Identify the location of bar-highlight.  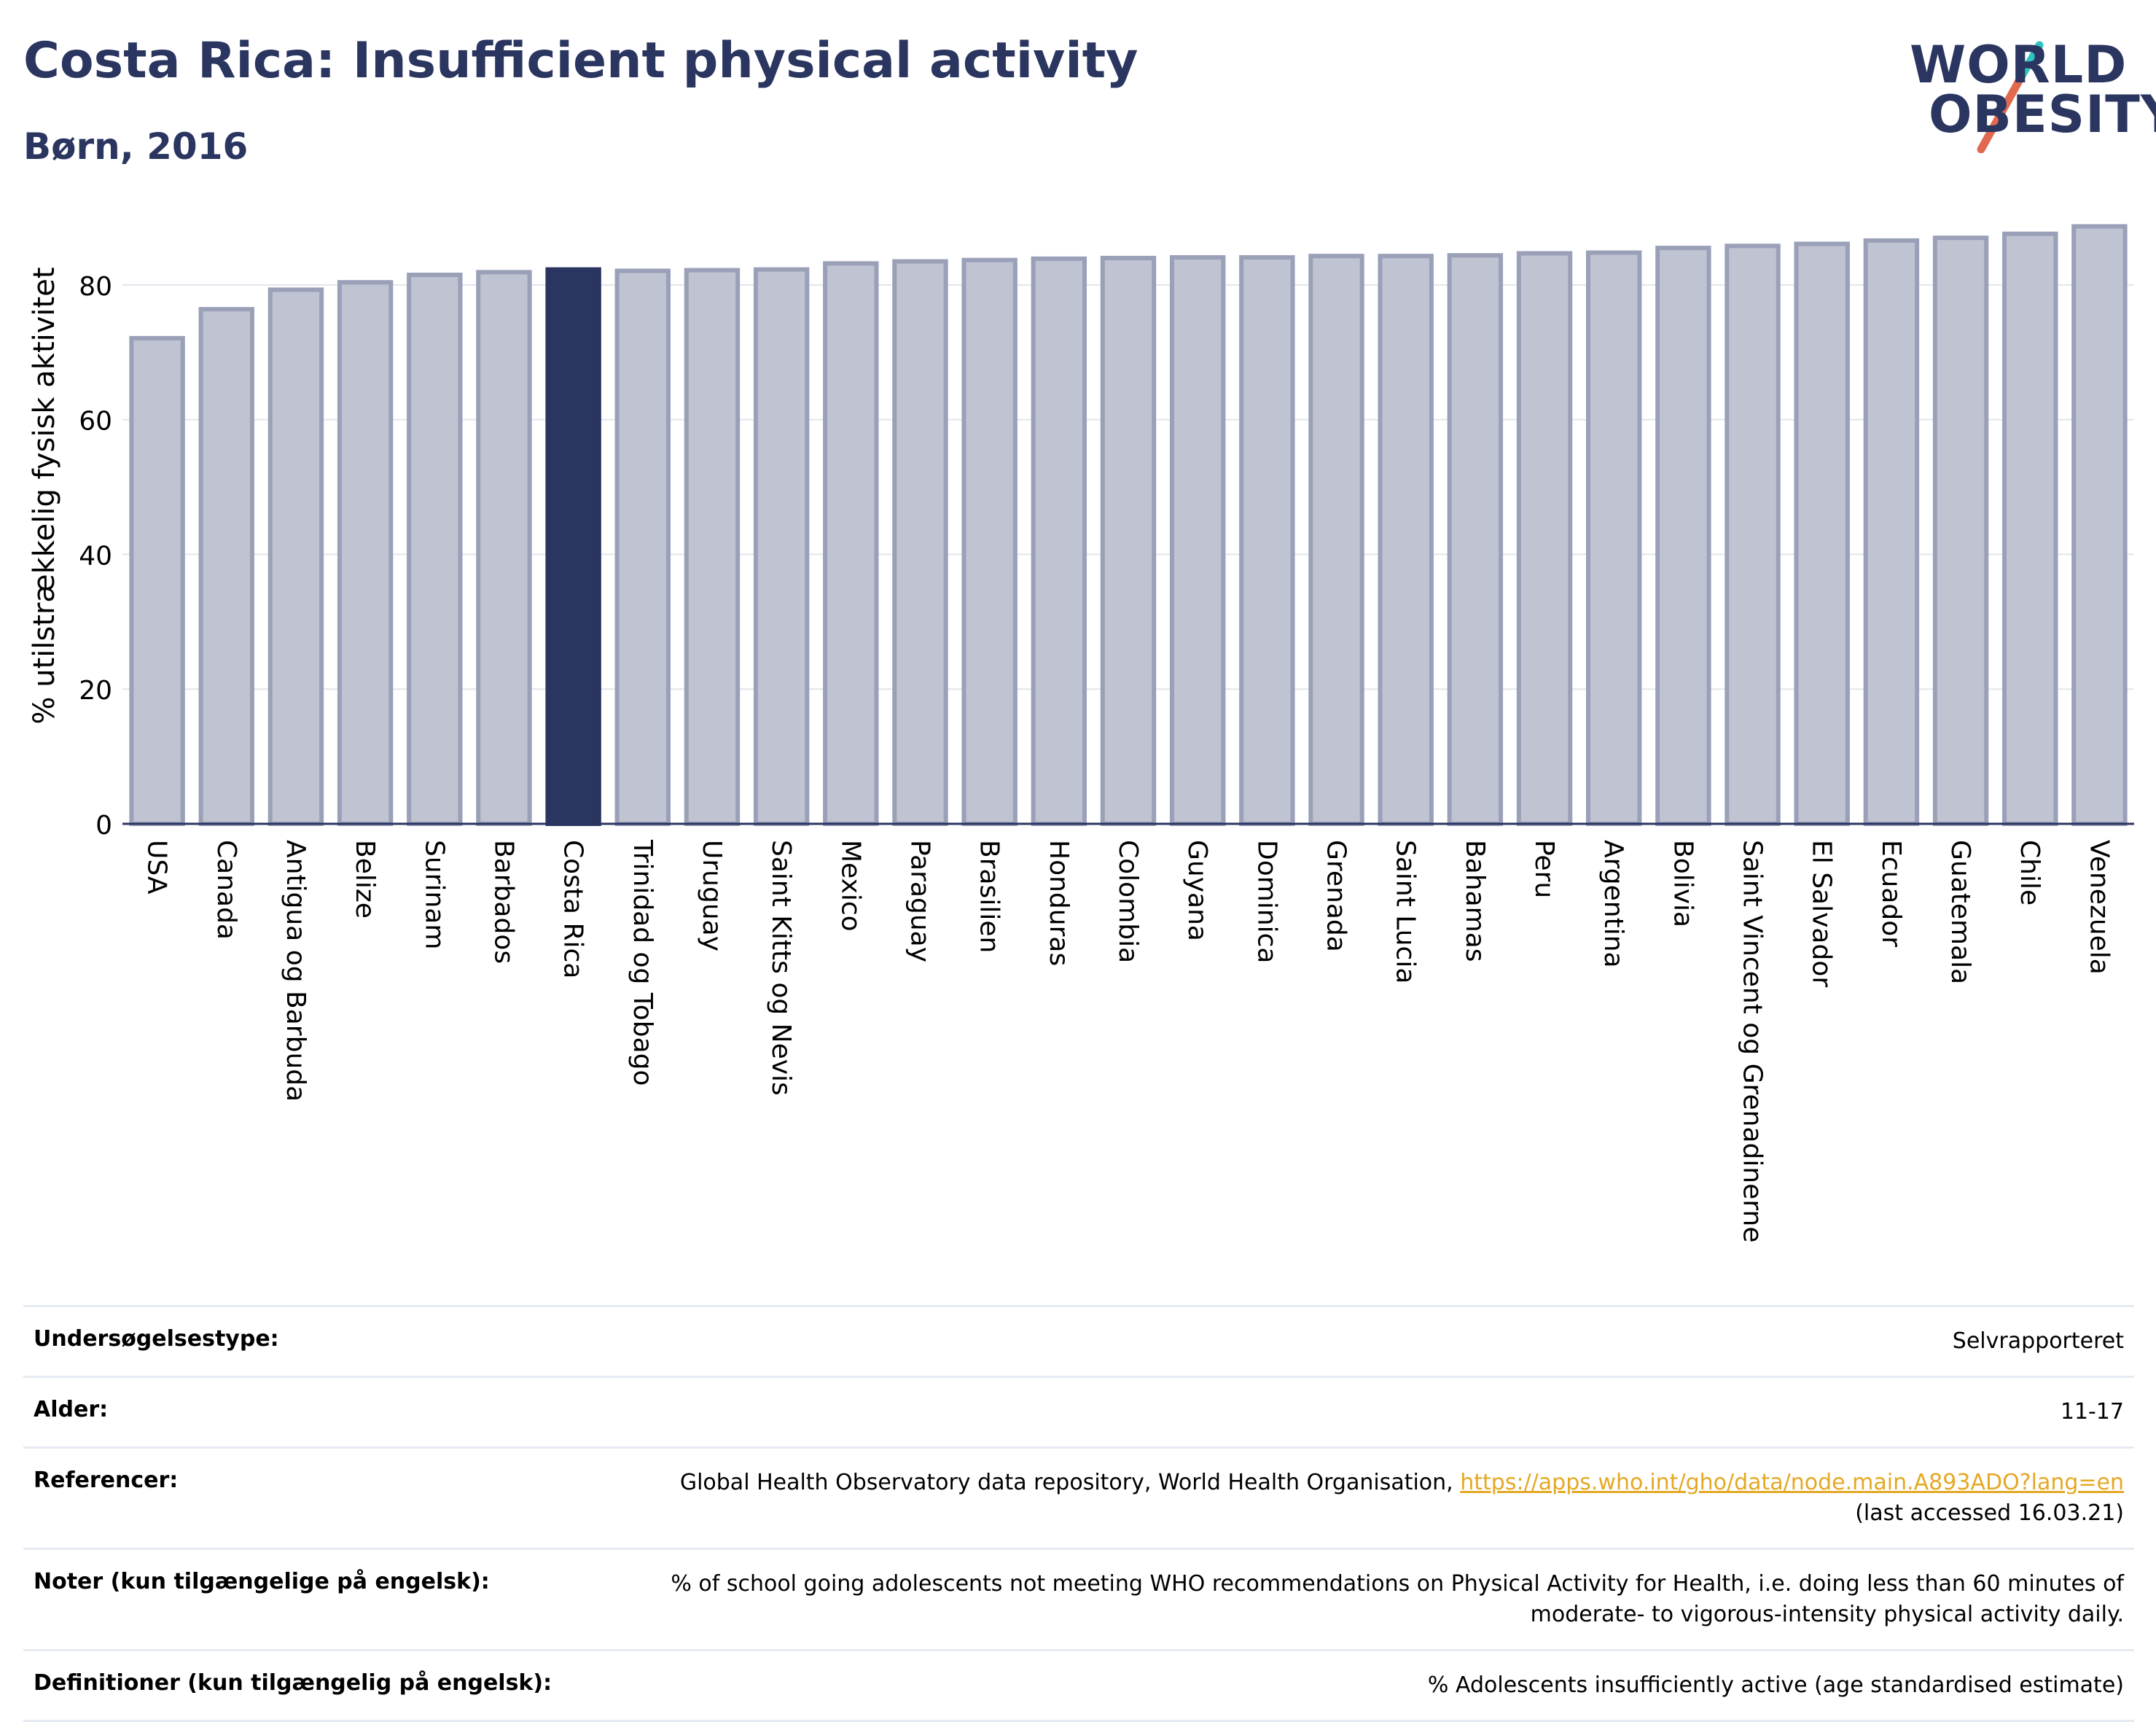
(573, 546).